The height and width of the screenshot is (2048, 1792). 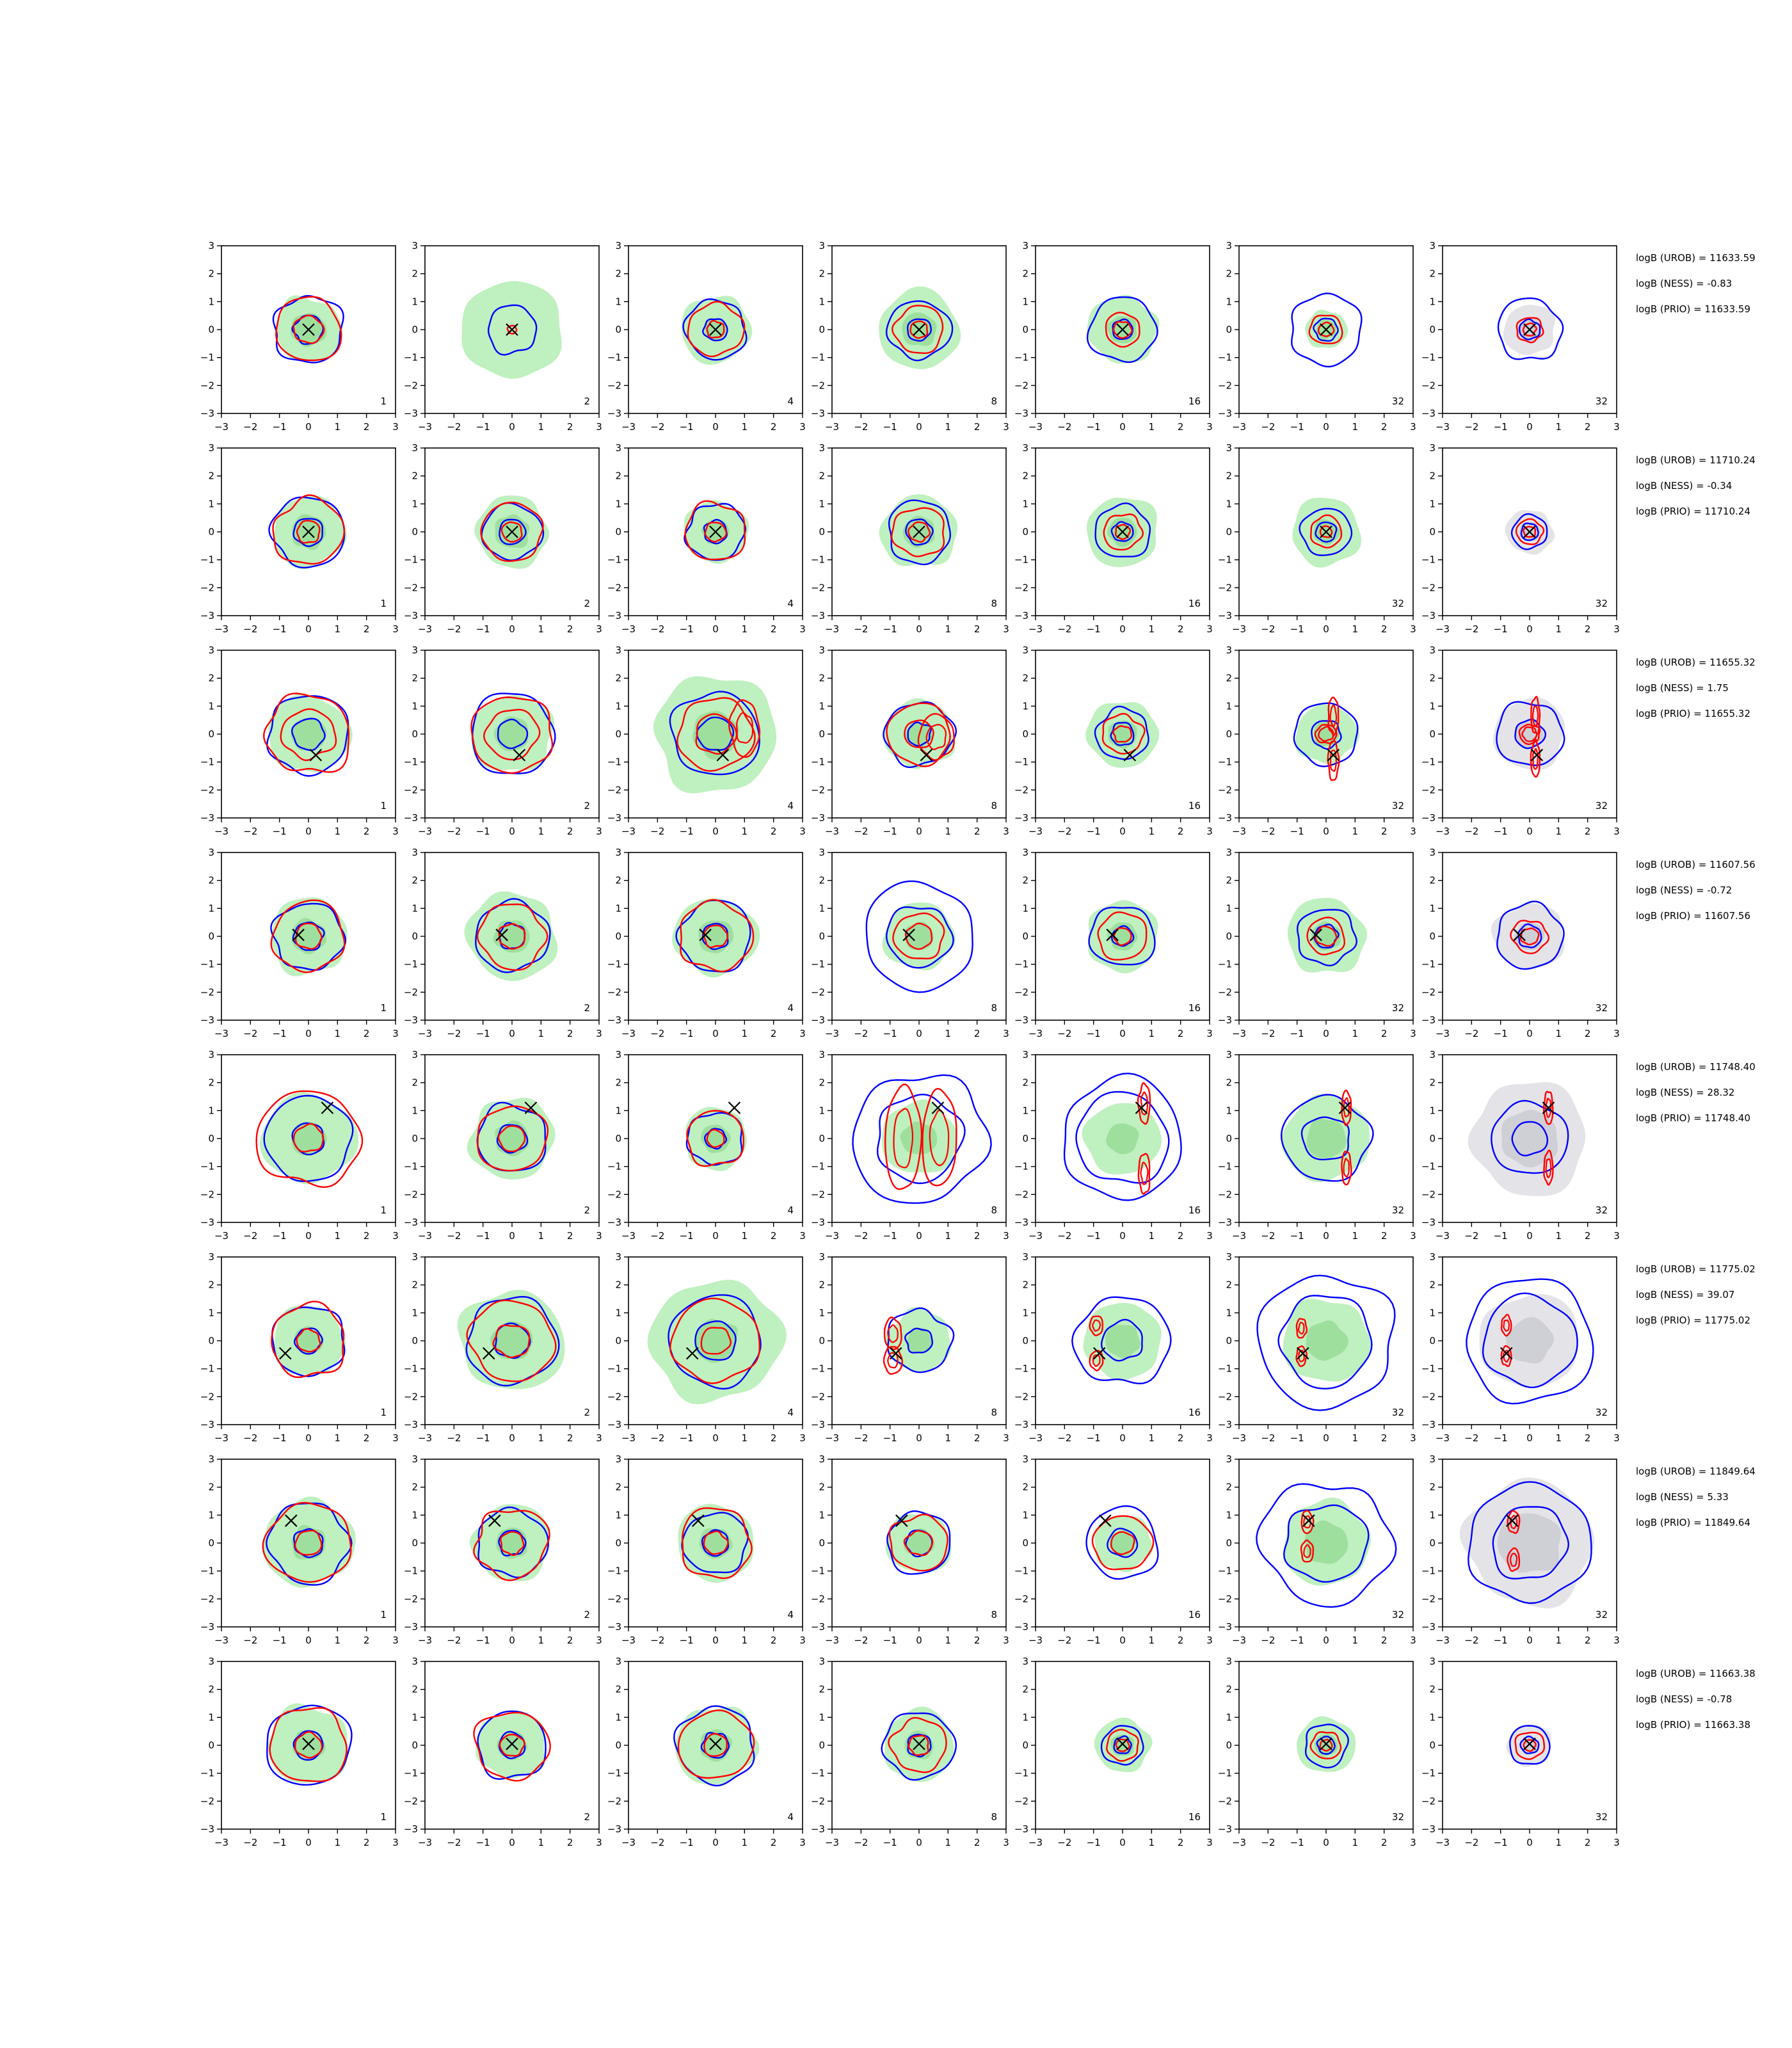 What do you see at coordinates (790, 1412) in the screenshot?
I see `panel-count-label: 4` at bounding box center [790, 1412].